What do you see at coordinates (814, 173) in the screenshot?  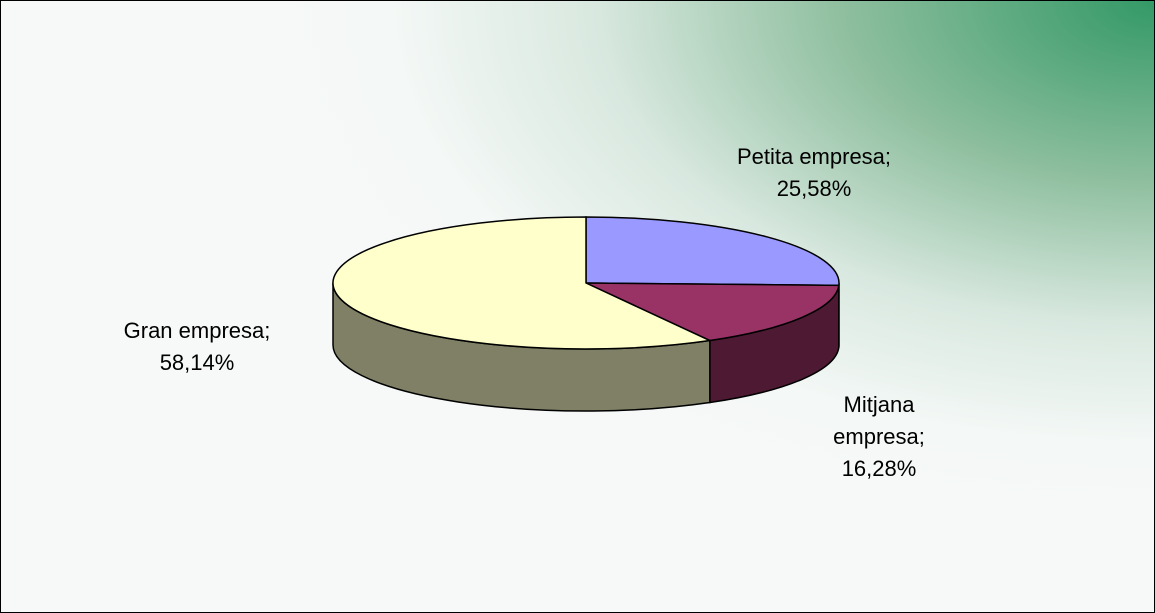 I see `data-label: Petita empresa; 25,58%` at bounding box center [814, 173].